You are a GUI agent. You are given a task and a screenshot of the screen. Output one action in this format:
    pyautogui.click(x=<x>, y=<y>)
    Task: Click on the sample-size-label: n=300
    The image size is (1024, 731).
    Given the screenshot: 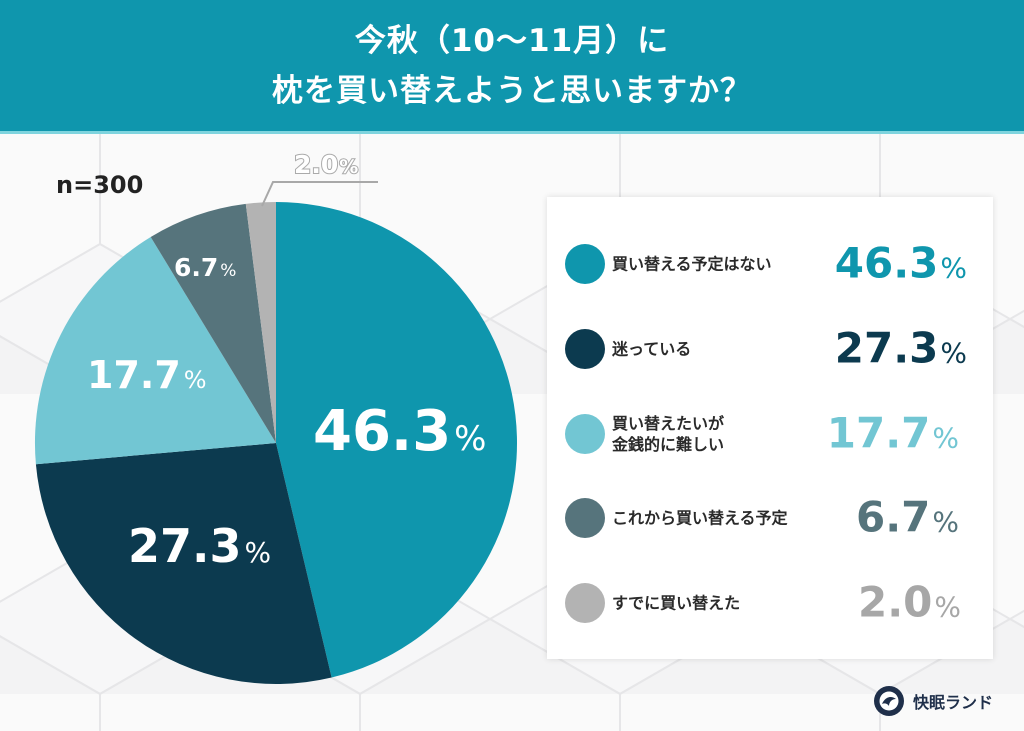 What is the action you would take?
    pyautogui.click(x=100, y=185)
    